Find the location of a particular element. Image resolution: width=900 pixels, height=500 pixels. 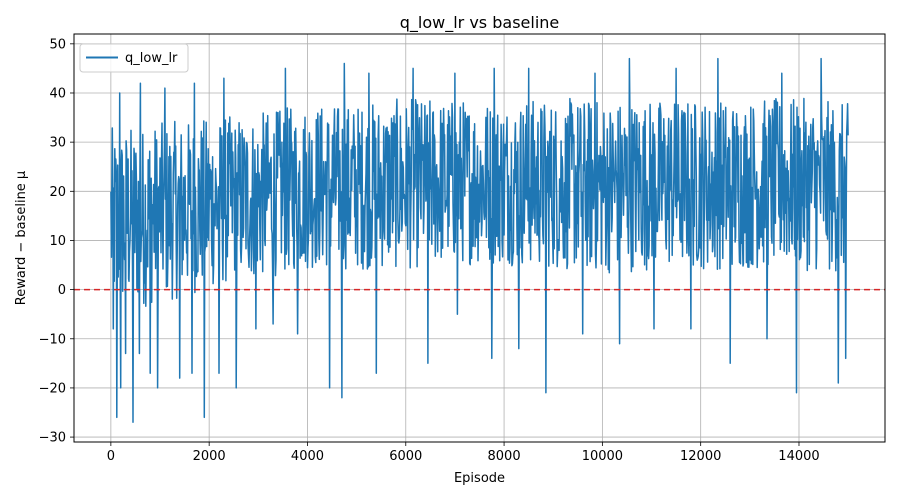

legend-label: q_low_lr is located at coordinates (151, 58).